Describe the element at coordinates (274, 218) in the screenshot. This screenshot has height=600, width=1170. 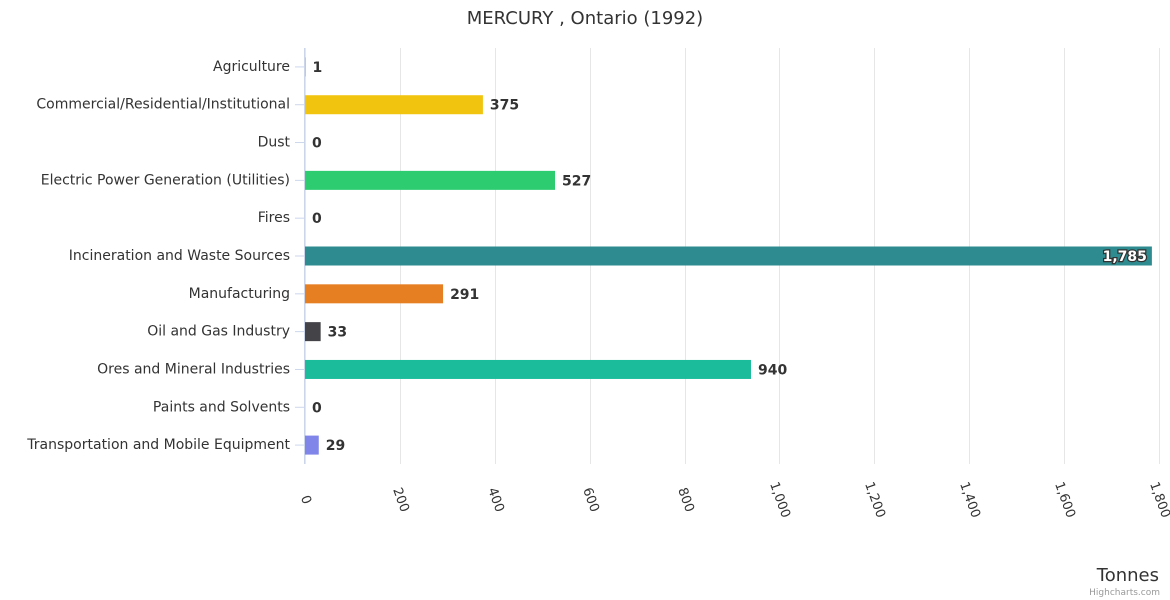
I see `category-label: Fires` at that location.